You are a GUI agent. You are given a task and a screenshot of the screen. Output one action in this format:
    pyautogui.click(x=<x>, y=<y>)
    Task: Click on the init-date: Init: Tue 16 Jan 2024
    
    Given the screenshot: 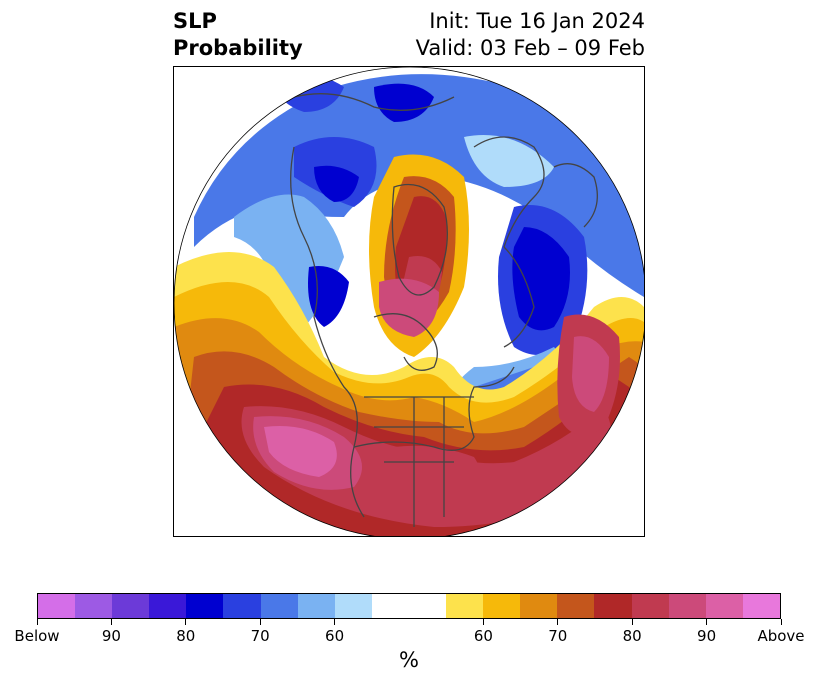 What is the action you would take?
    pyautogui.click(x=537, y=21)
    